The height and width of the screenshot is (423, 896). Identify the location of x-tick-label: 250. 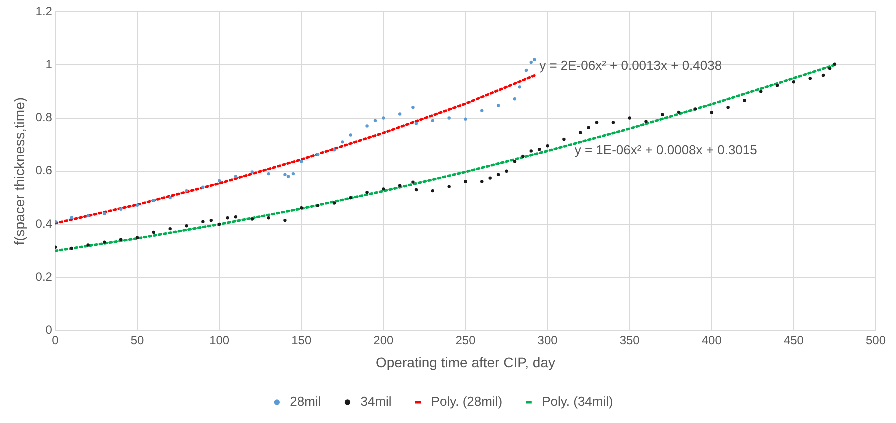
(466, 340).